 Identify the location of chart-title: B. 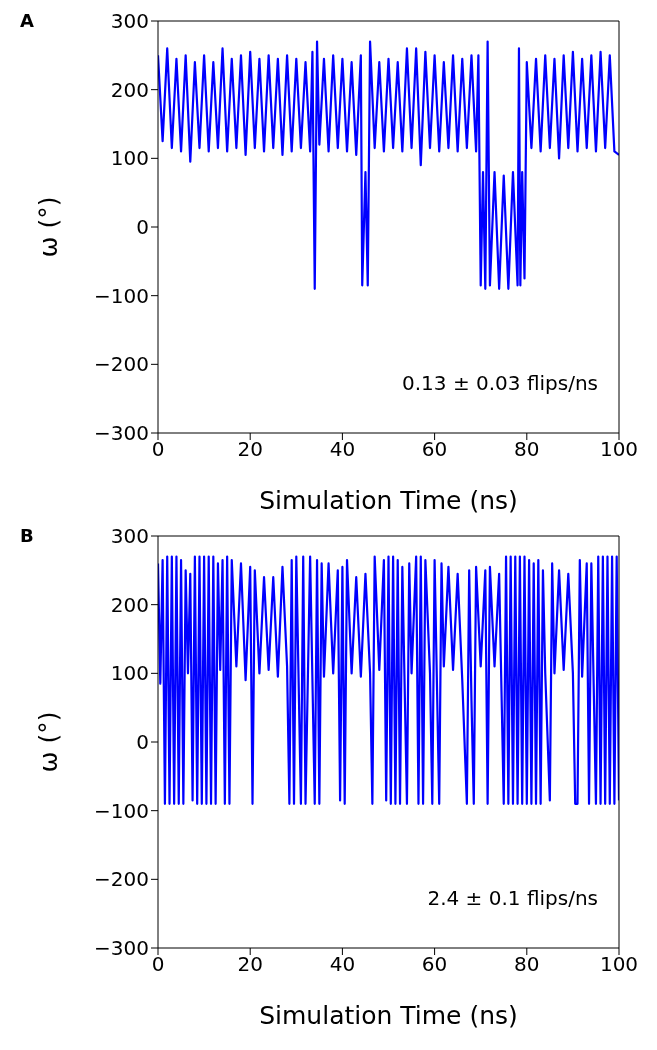
(27, 535).